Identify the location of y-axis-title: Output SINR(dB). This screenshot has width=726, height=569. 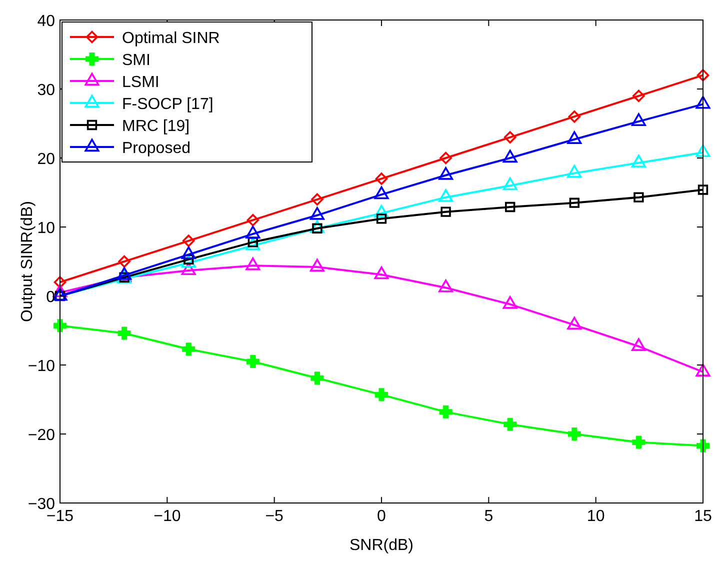
(27, 261).